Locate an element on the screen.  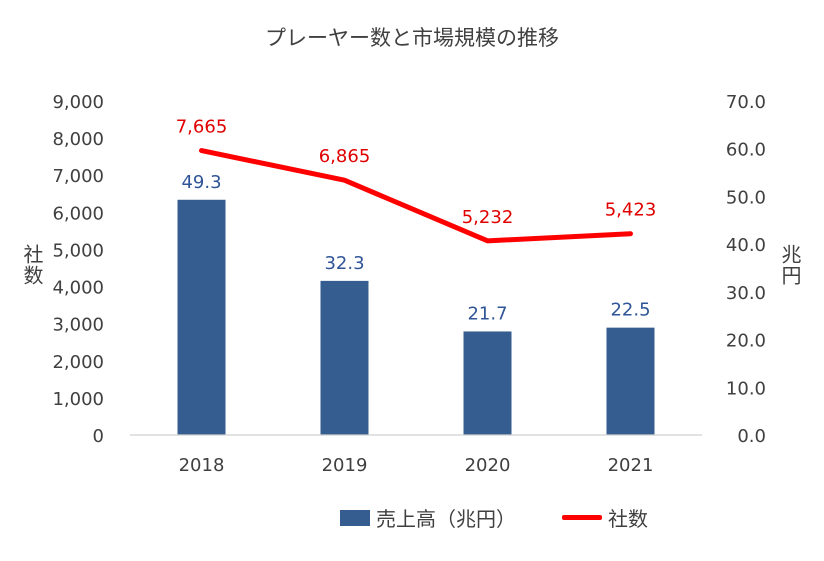
x-tick-label: 2018 is located at coordinates (202, 465).